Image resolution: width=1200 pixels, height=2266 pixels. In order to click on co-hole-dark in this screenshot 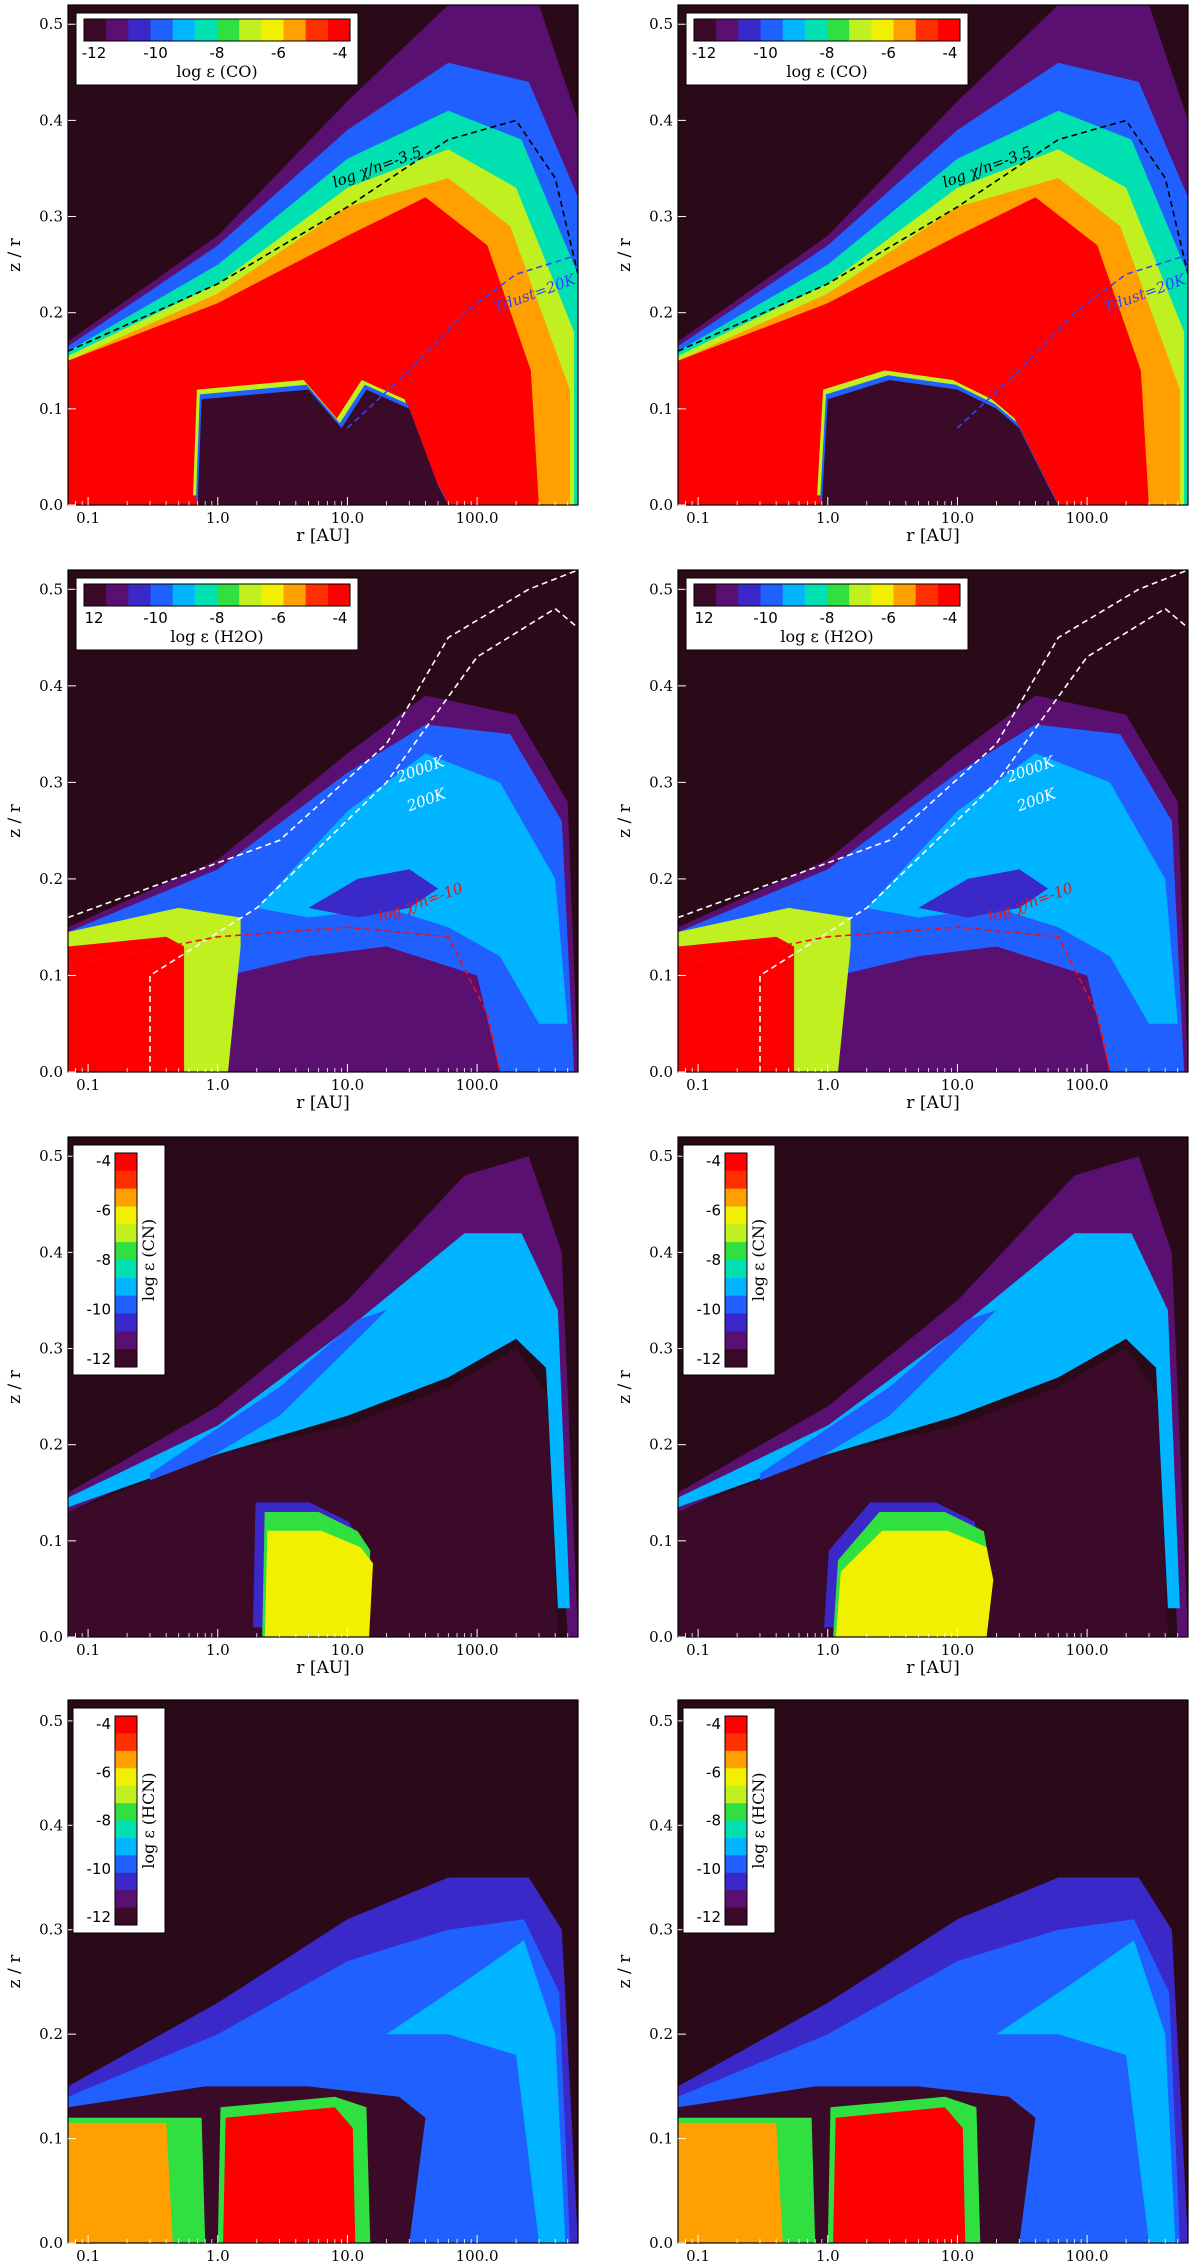, I will do `click(323, 447)`.